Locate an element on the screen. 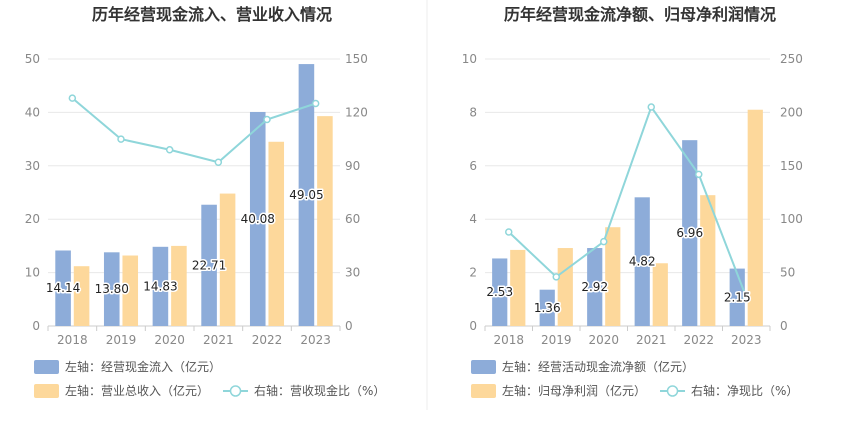 The height and width of the screenshot is (437, 850). bar-data-label: 6.96 is located at coordinates (689, 233).